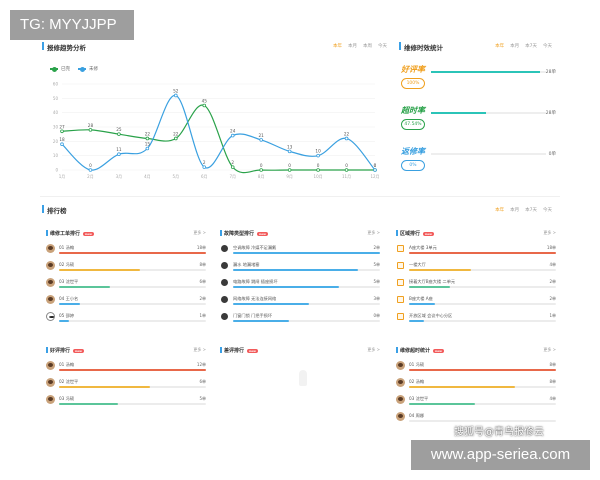 This screenshot has width=600, height=480. I want to click on legend-label: 已完, so click(65, 69).